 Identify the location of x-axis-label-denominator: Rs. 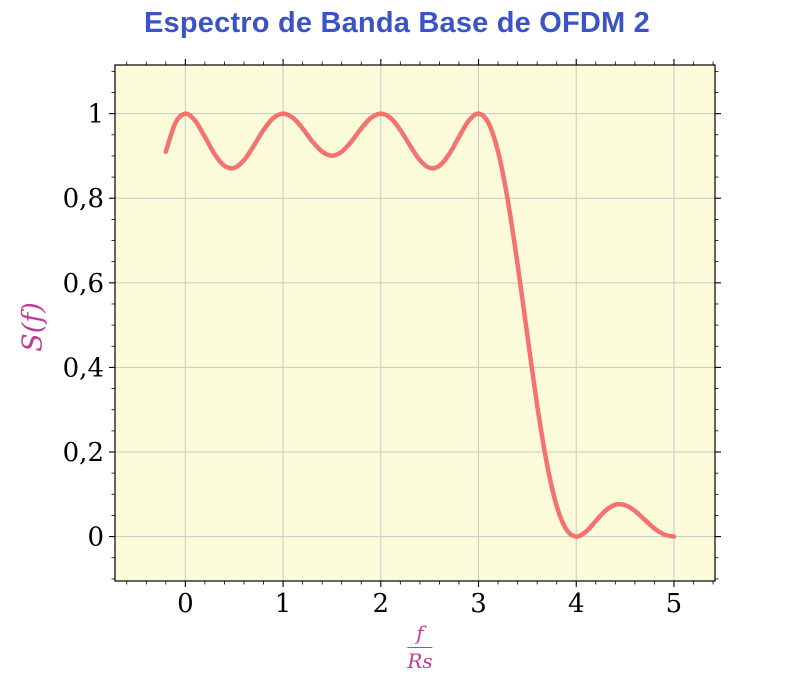
(420, 661).